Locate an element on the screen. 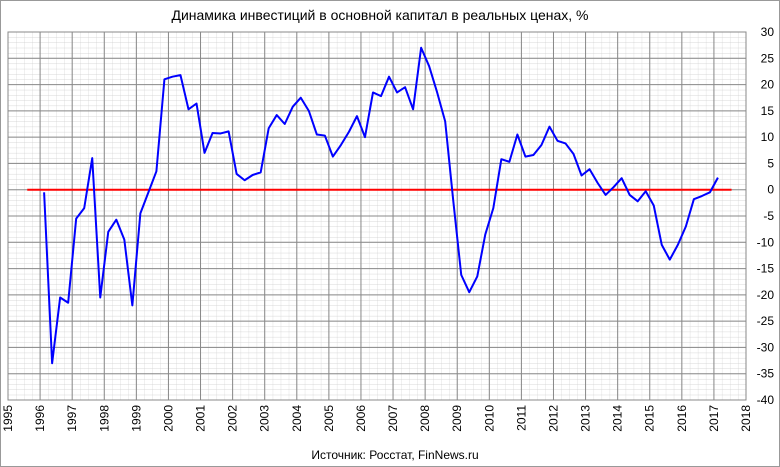 The image size is (780, 467). x-tick-label: 1995 is located at coordinates (8, 418).